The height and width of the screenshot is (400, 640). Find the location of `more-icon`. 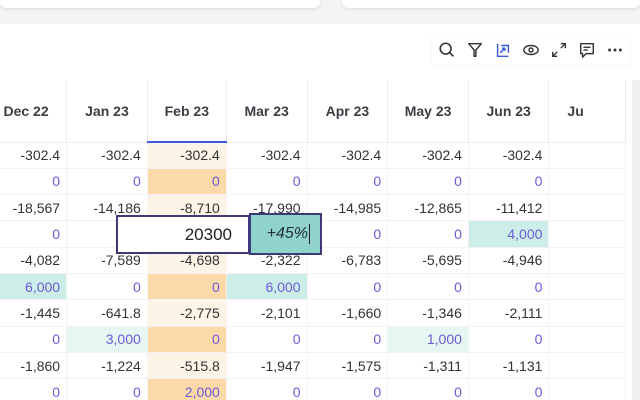

more-icon is located at coordinates (615, 50).